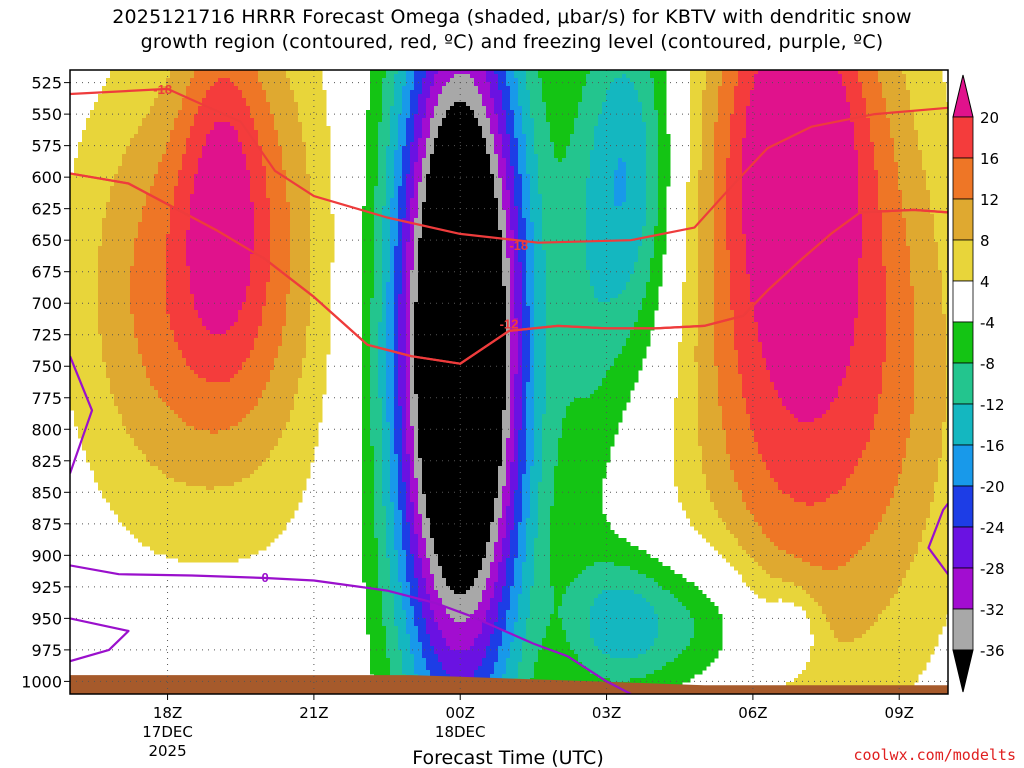  I want to click on y-tick-label: 975, so click(46, 650).